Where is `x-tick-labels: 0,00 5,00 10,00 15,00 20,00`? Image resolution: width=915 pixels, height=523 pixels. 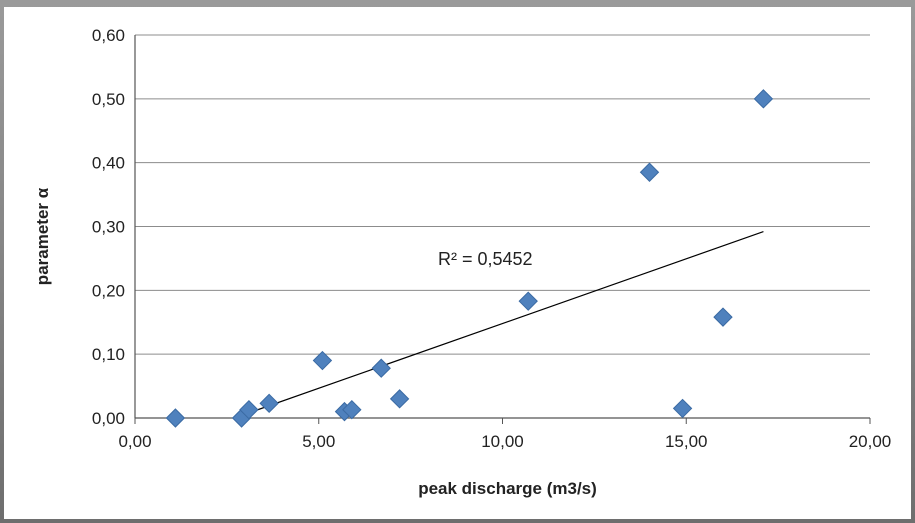
x-tick-labels: 0,00 5,00 10,00 15,00 20,00 is located at coordinates (504, 441).